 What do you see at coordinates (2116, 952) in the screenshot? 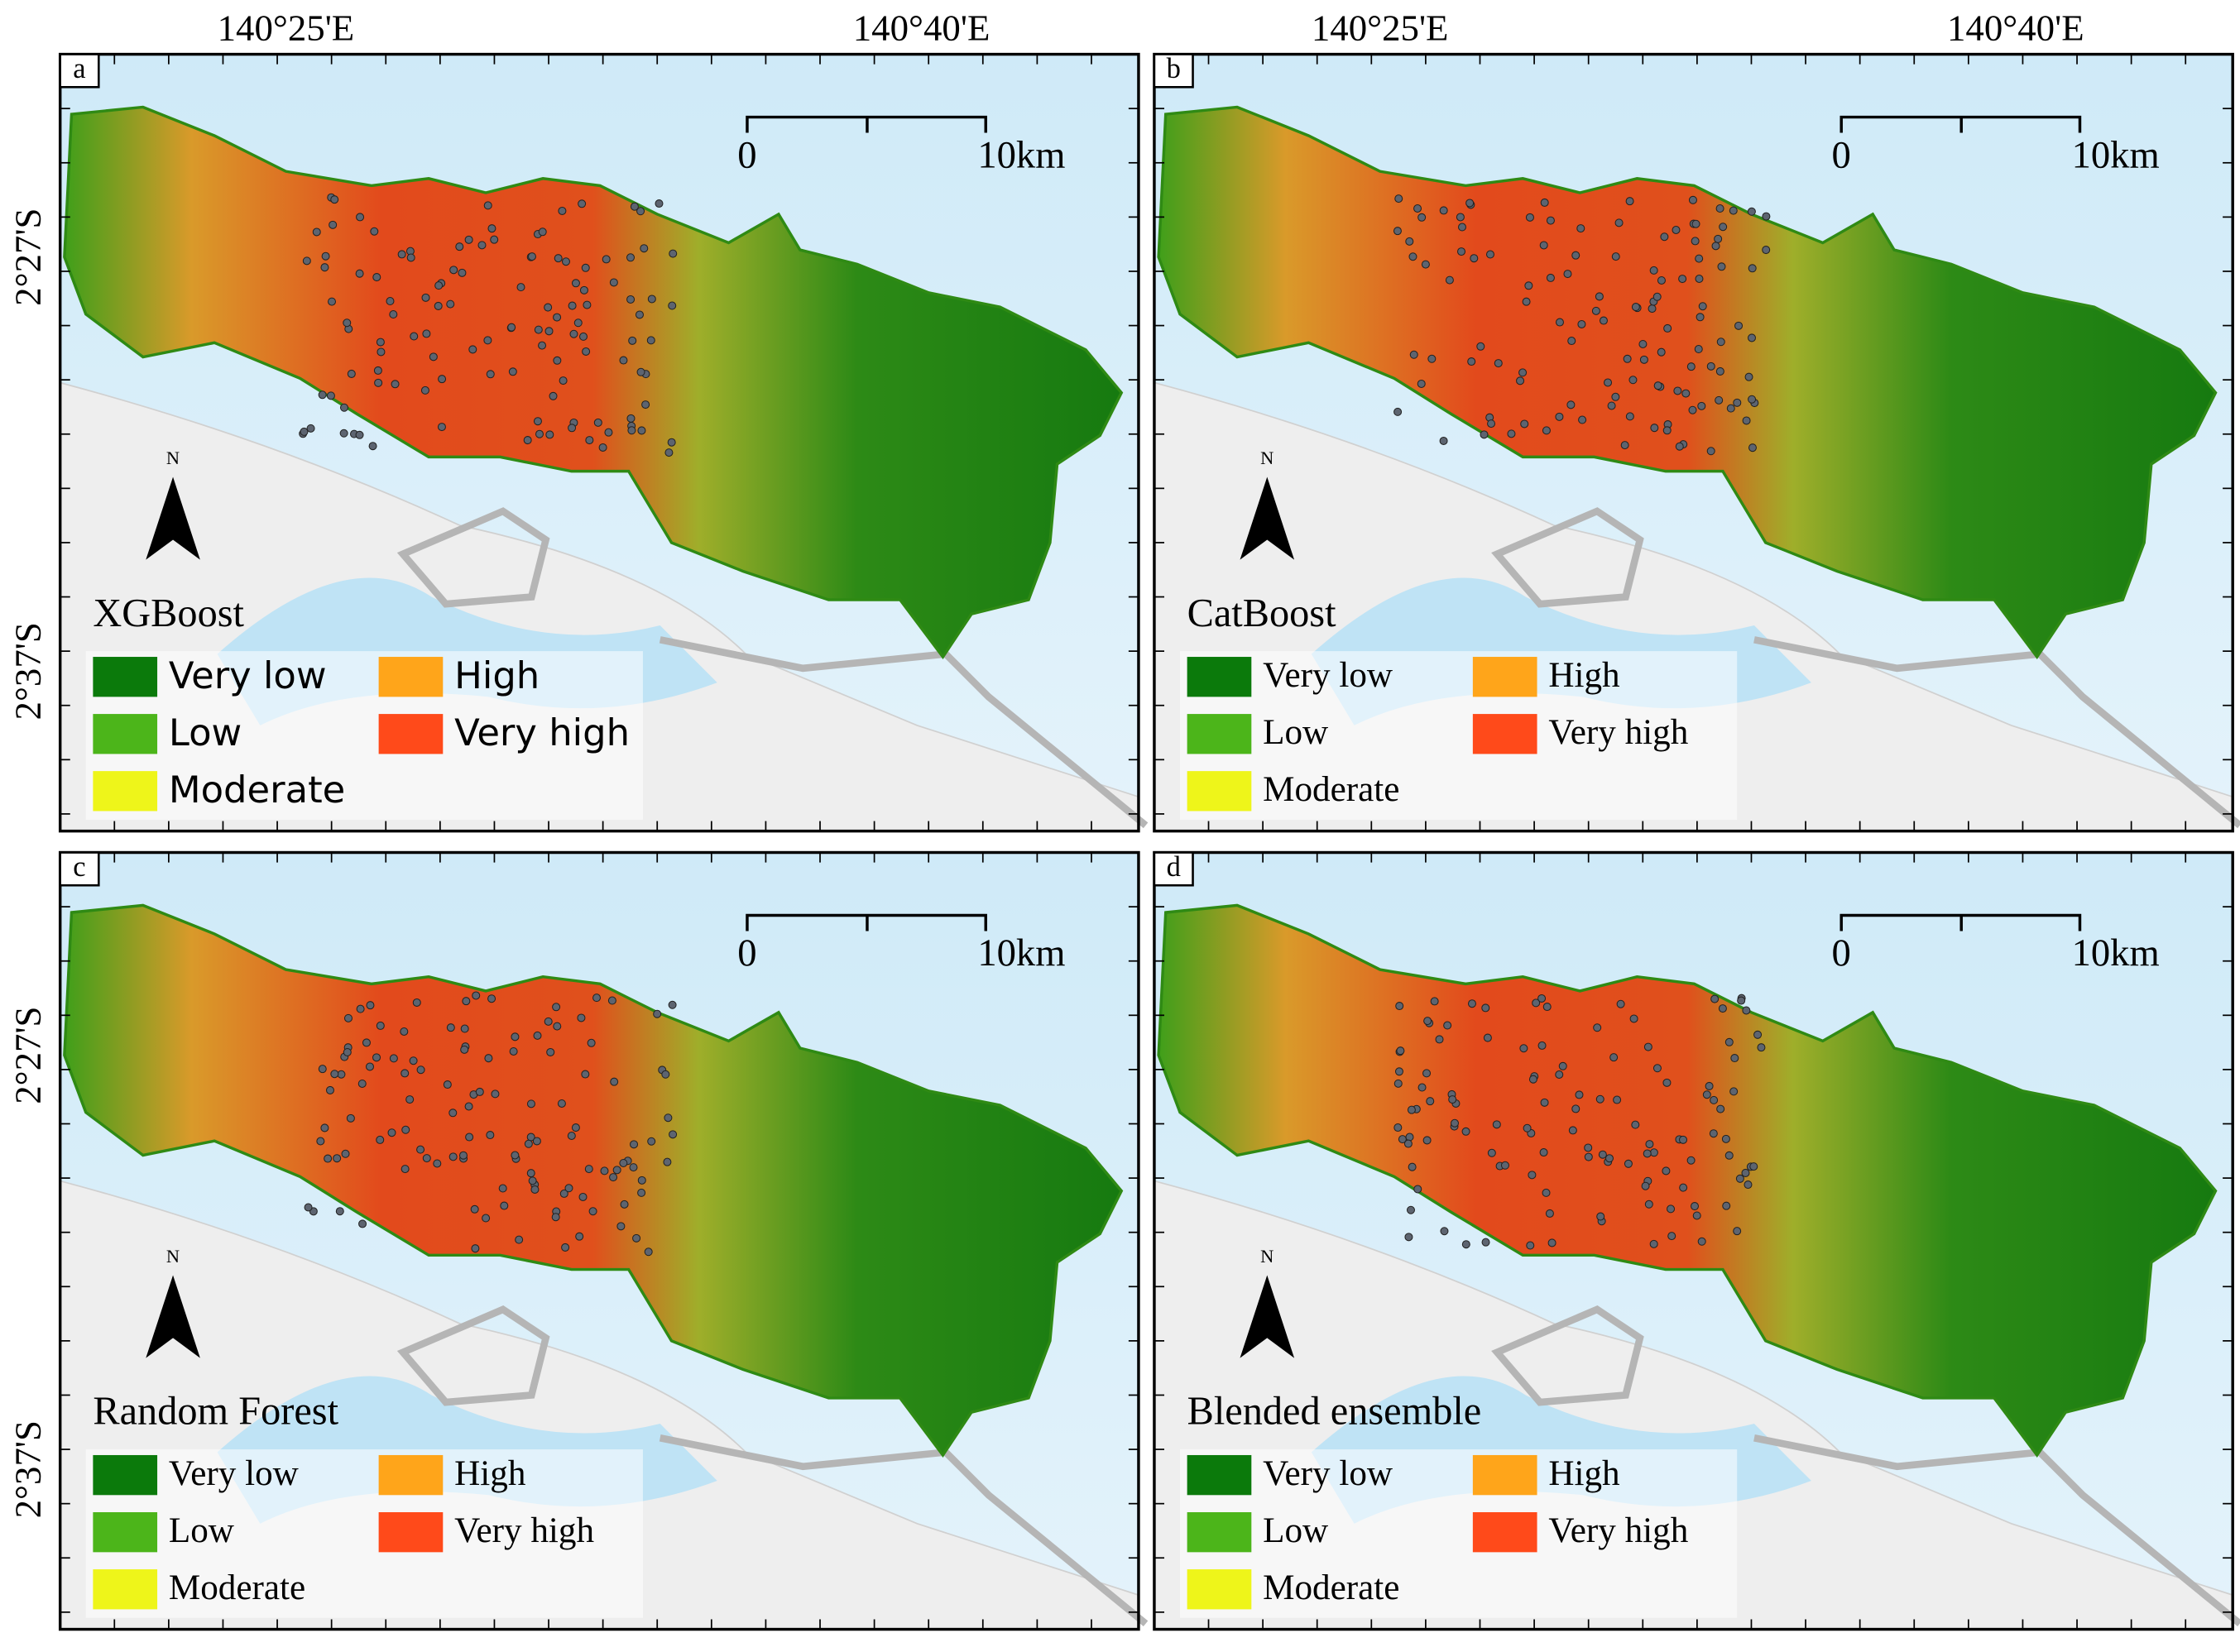
I see `scale-end: 10km` at bounding box center [2116, 952].